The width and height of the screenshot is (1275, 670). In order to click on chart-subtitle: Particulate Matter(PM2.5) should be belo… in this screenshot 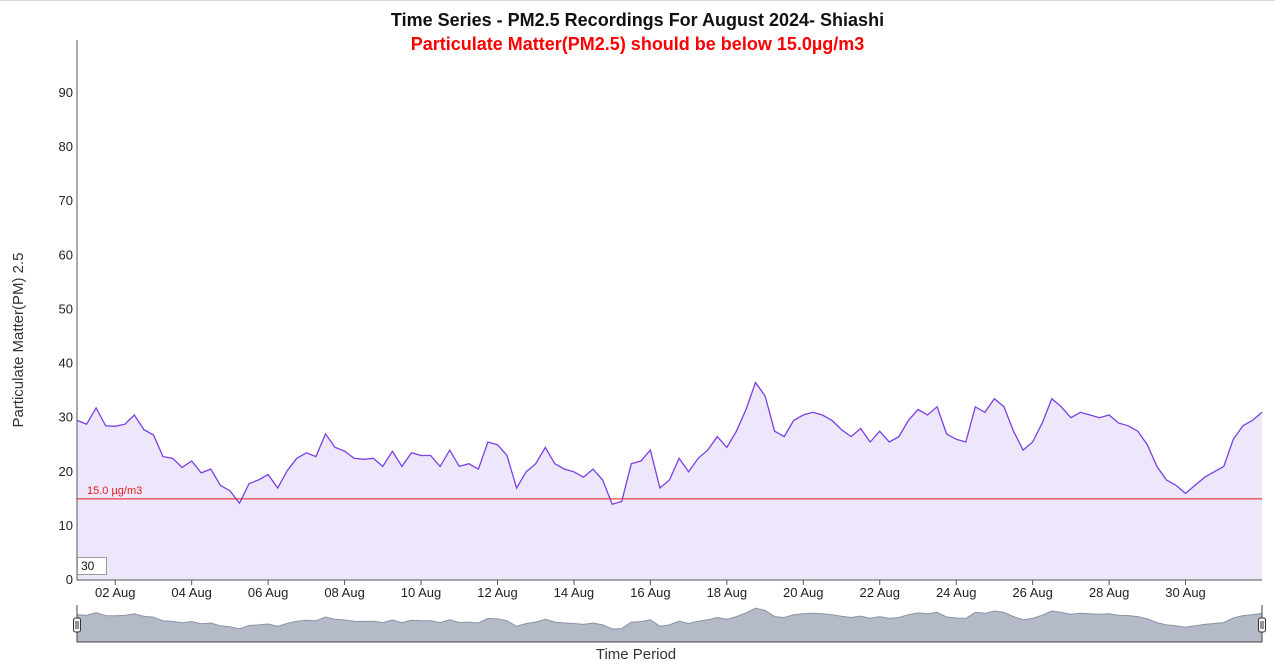, I will do `click(637, 44)`.